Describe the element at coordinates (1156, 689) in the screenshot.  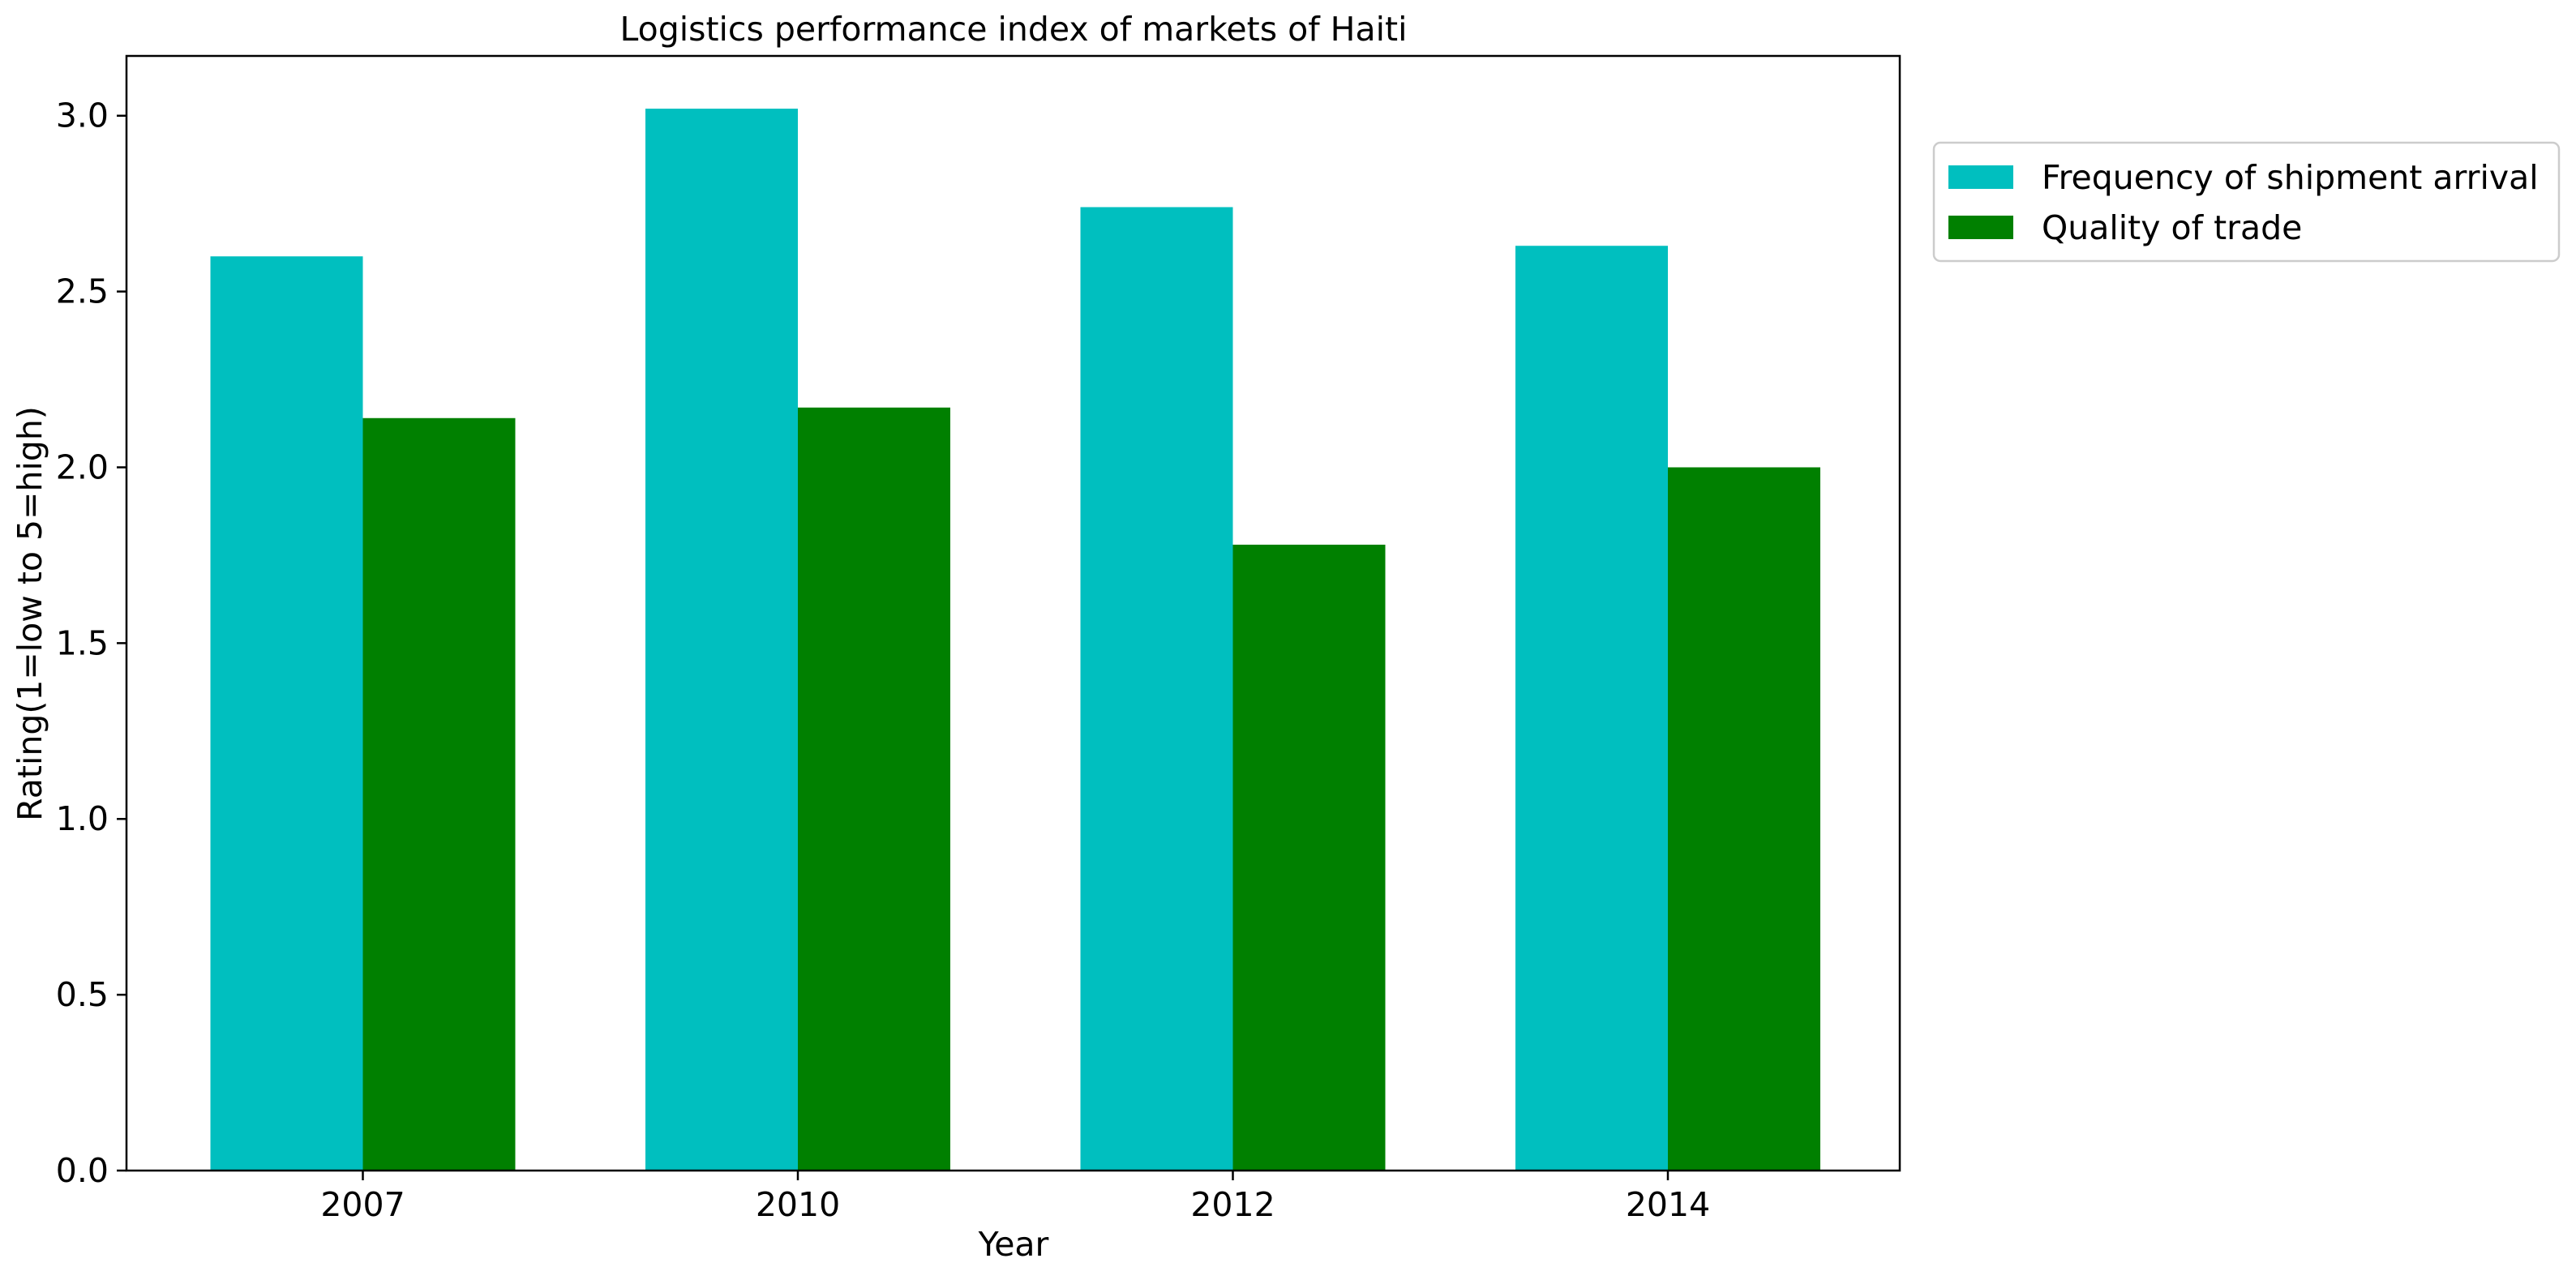
I see `bar-frequency-of-shipment-arrival-2012` at that location.